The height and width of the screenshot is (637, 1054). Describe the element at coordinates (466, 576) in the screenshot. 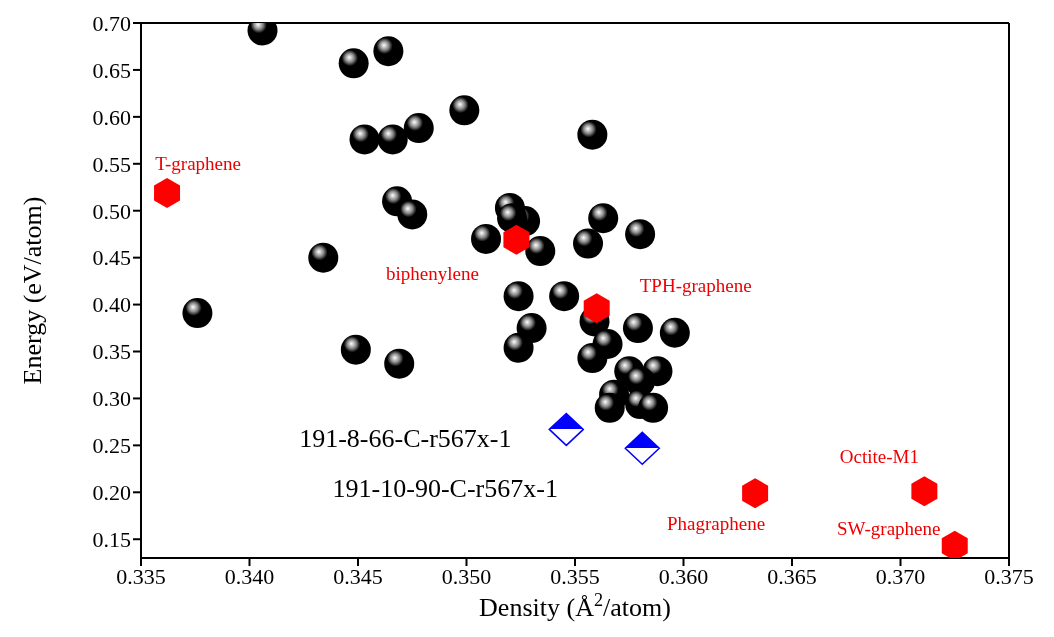

I see `x-tick-label: 0.350` at that location.